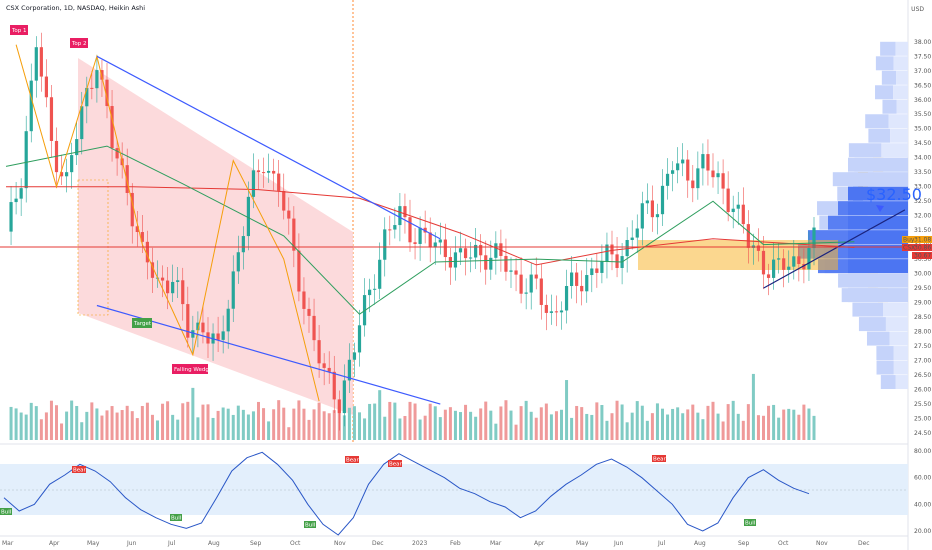 The image size is (932, 550). I want to click on buy-label-bg, so click(917, 239).